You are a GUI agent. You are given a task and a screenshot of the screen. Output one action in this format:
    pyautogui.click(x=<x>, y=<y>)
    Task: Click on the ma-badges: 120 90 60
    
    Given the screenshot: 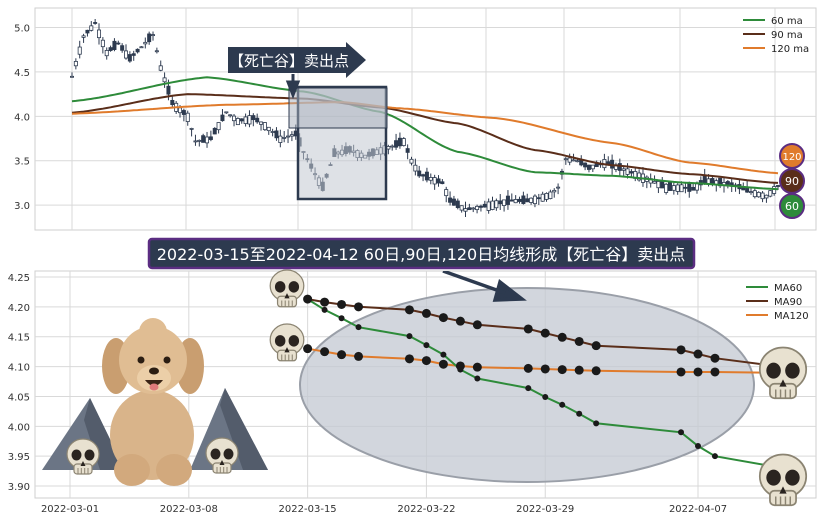 What is the action you would take?
    pyautogui.click(x=792, y=181)
    